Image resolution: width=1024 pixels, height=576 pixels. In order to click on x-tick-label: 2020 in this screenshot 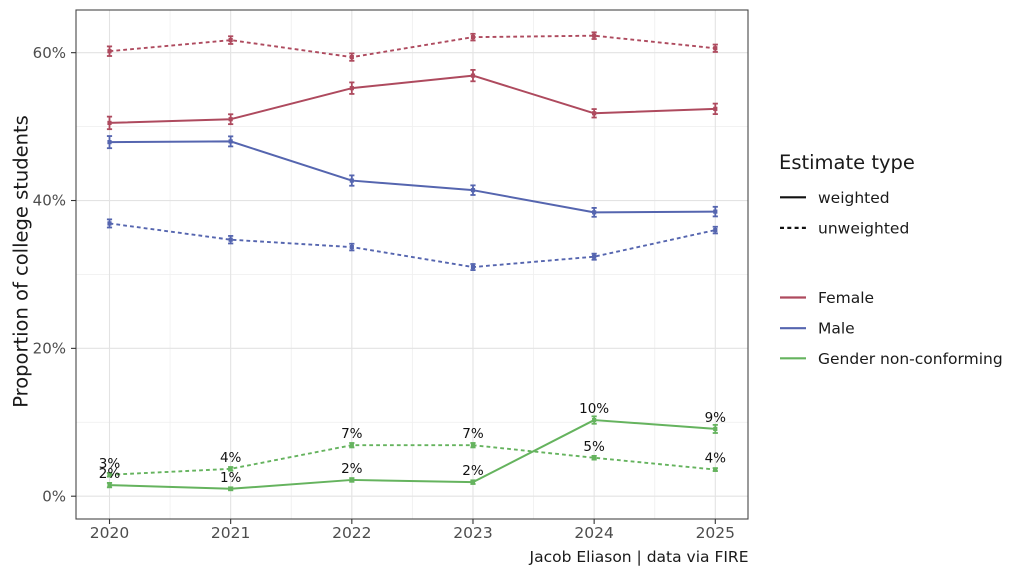, I will do `click(109, 533)`.